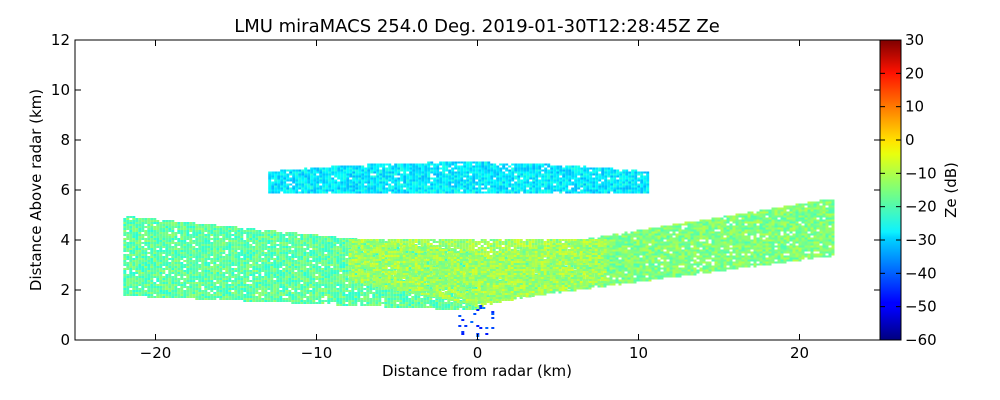  I want to click on x-tick-label: 20, so click(799, 353).